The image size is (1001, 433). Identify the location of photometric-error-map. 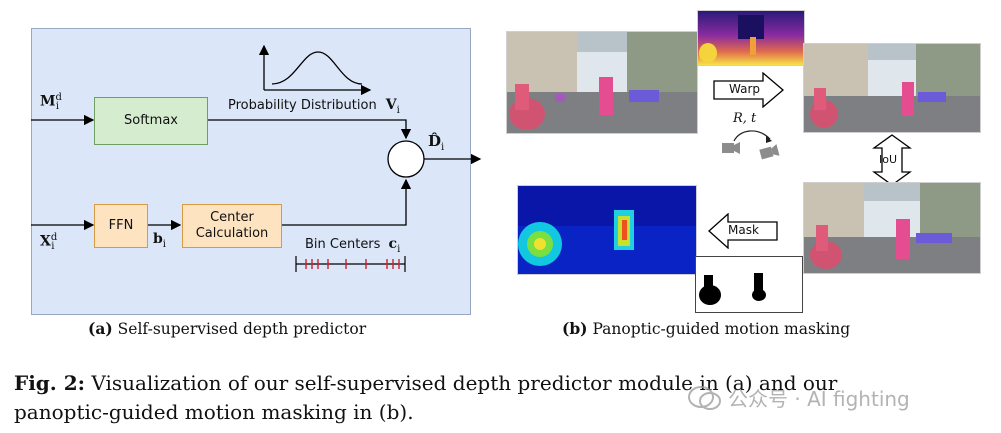
(607, 230).